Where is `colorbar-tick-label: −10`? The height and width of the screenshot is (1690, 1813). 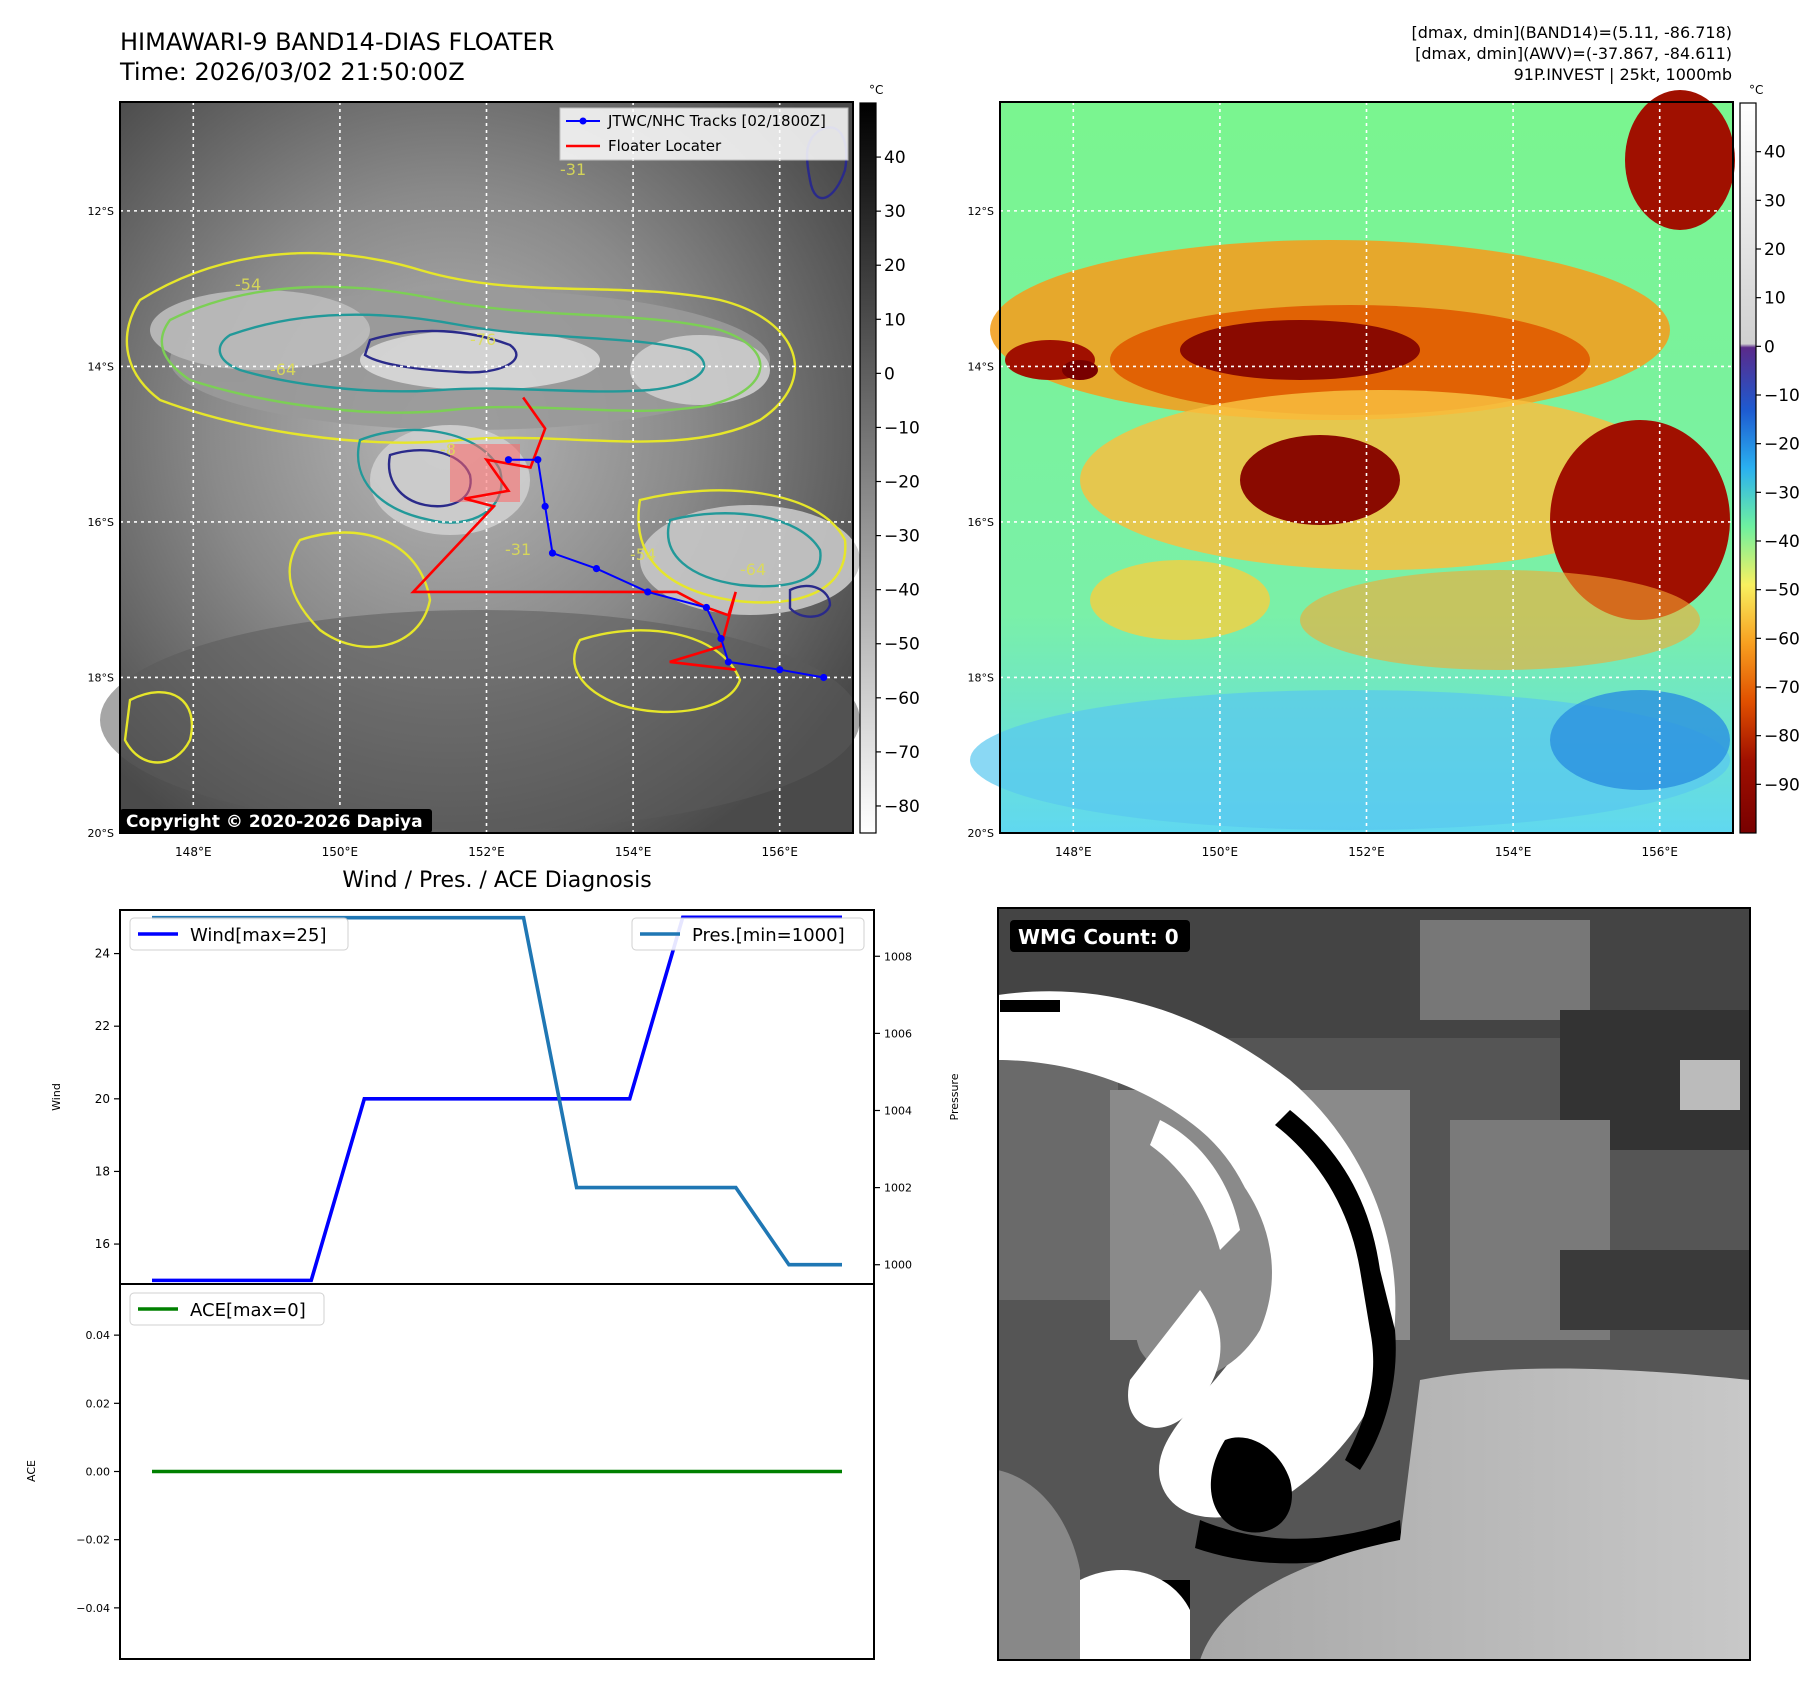 colorbar-tick-label: −10 is located at coordinates (1782, 396).